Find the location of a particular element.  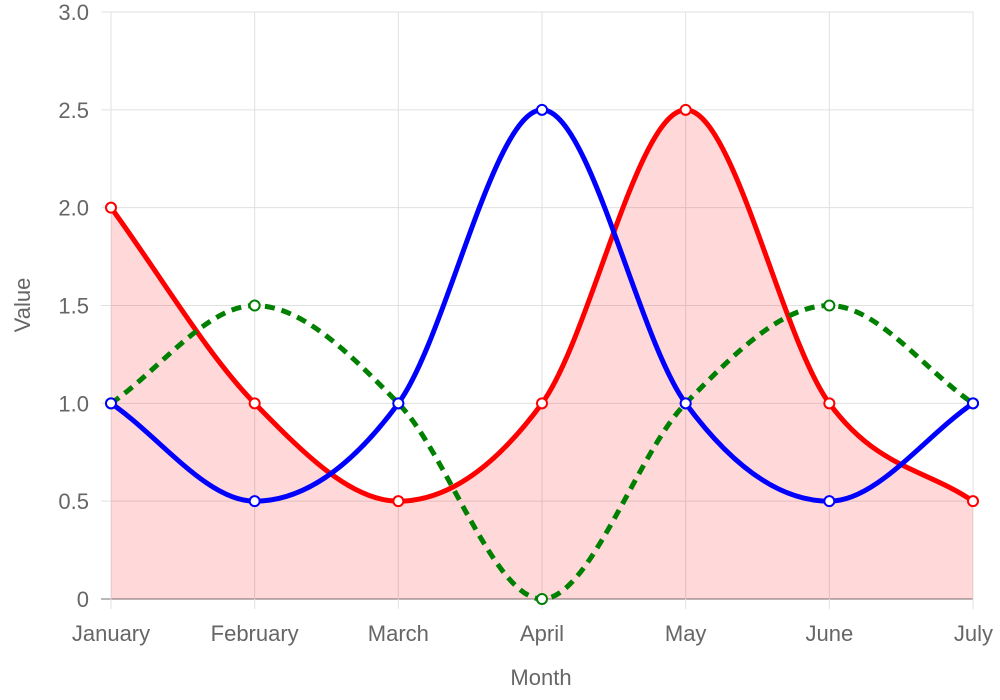

x-tick-label: February is located at coordinates (255, 633).